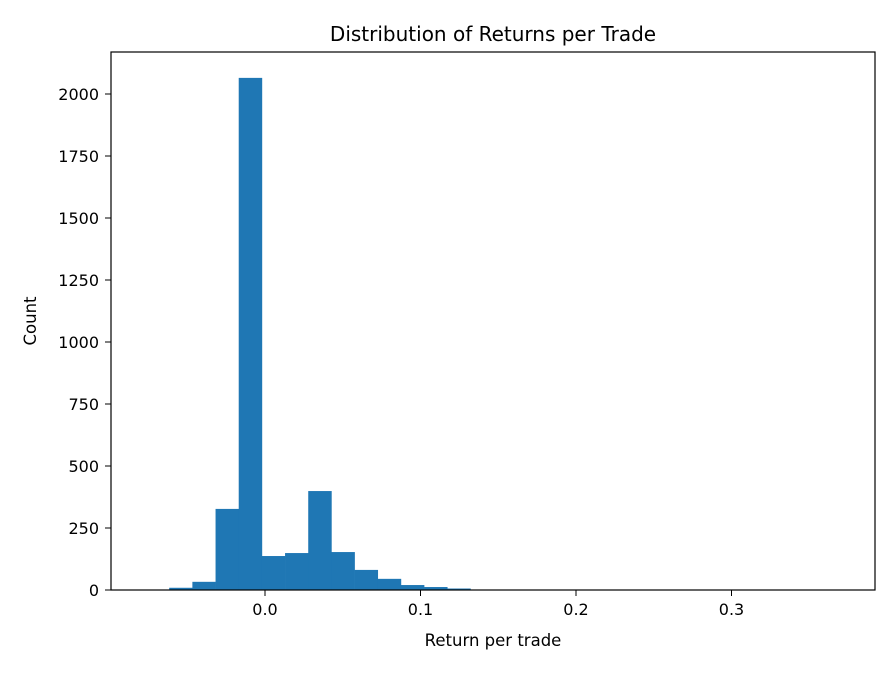 The width and height of the screenshot is (896, 676). What do you see at coordinates (78, 342) in the screenshot?
I see `y-tick-label: 1000` at bounding box center [78, 342].